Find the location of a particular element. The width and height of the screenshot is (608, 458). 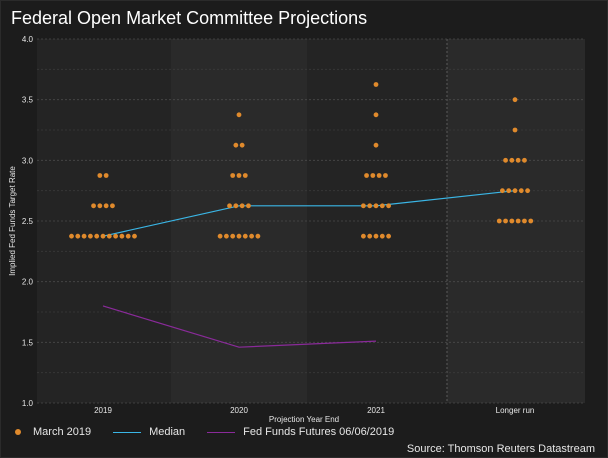

legend-item: March 2019 is located at coordinates (53, 432).